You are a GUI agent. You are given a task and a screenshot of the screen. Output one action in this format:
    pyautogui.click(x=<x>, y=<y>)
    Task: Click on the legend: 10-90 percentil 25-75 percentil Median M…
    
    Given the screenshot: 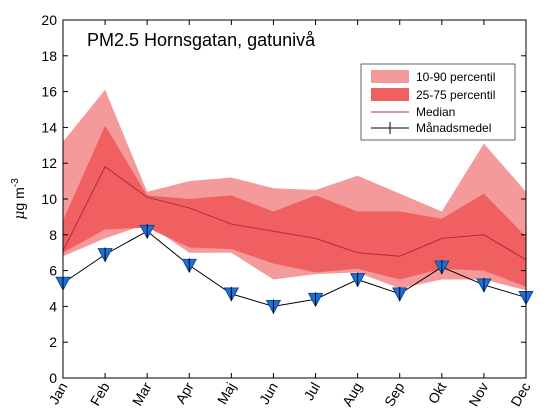 What is the action you would take?
    pyautogui.click(x=438, y=102)
    